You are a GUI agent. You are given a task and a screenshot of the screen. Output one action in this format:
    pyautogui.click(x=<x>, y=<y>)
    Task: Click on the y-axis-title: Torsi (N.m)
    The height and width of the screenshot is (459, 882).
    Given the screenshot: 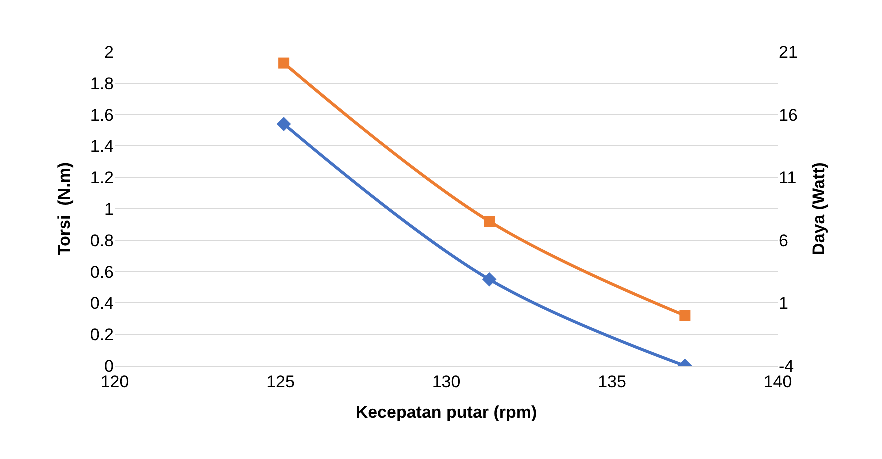 What is the action you would take?
    pyautogui.click(x=64, y=209)
    